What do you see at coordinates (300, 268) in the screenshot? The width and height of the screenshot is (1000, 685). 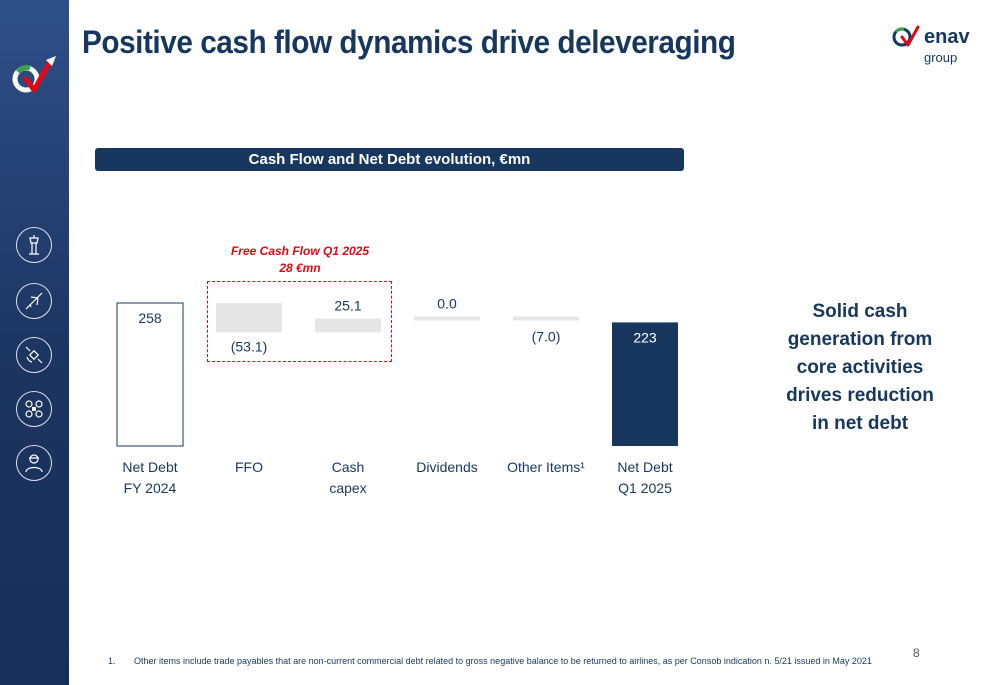 I see `fcf-annotation-line2: 28 €mn` at bounding box center [300, 268].